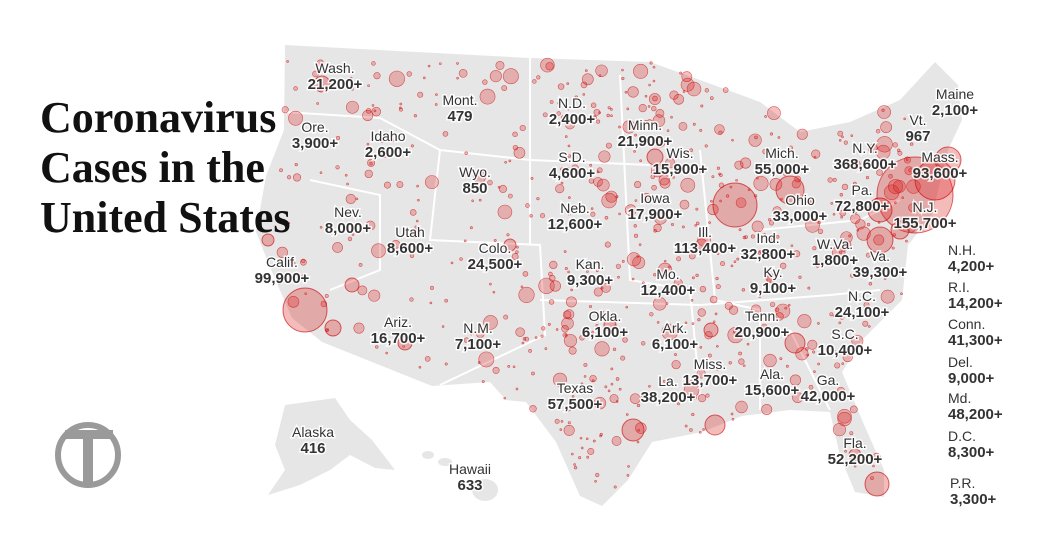  I want to click on state-cases: 33,000+, so click(800, 216).